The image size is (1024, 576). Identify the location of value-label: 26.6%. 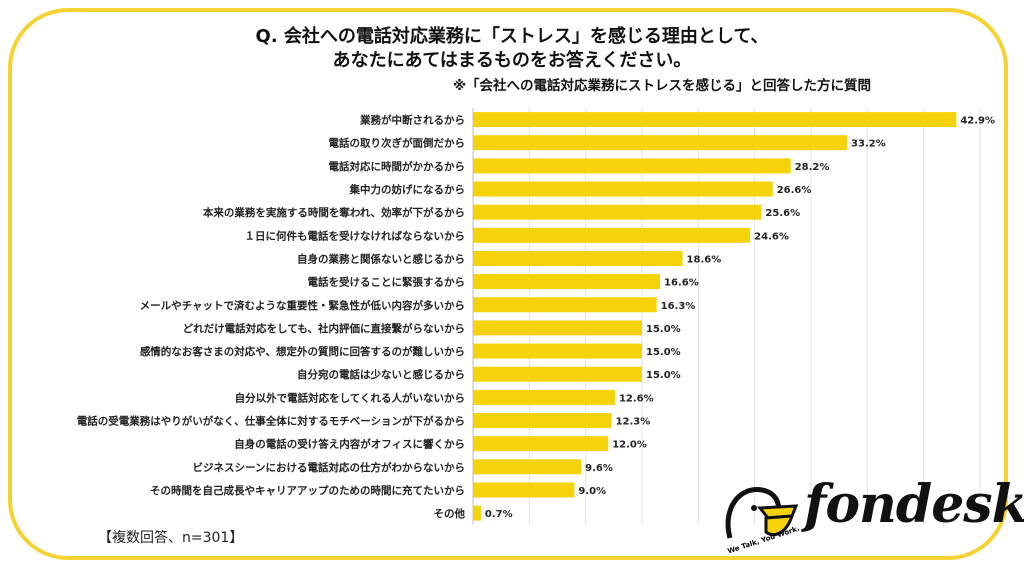
(794, 190).